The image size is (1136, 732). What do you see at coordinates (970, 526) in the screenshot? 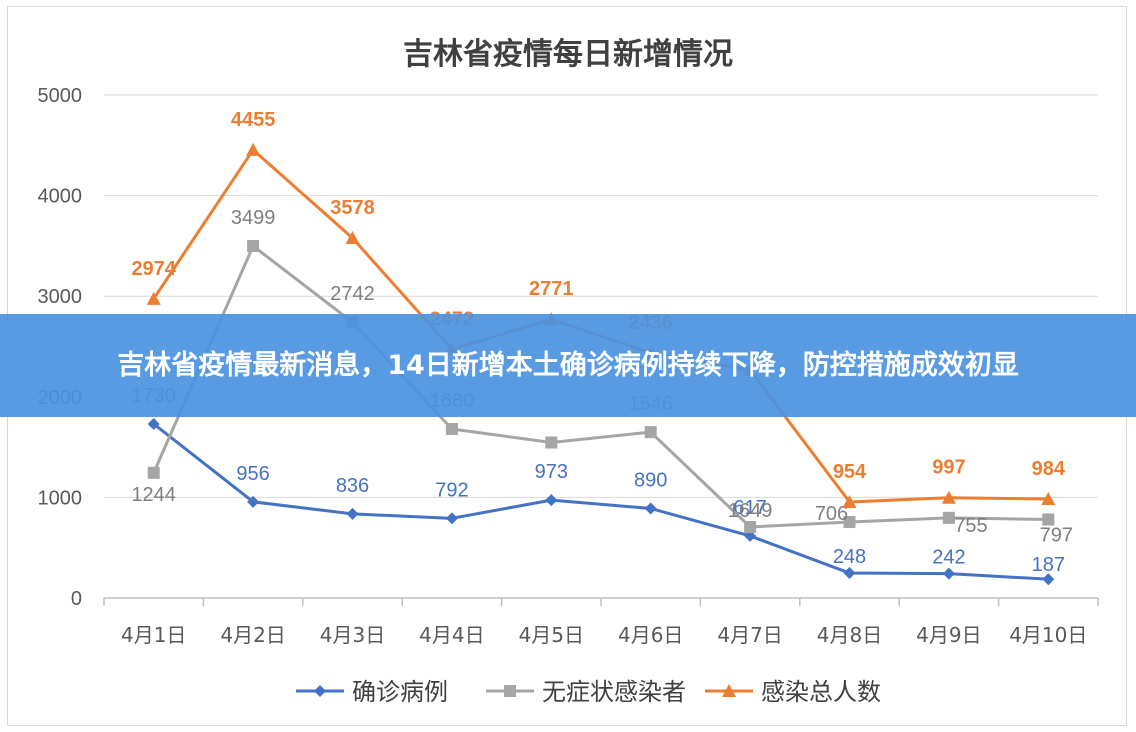
I see `data-label: 755` at bounding box center [970, 526].